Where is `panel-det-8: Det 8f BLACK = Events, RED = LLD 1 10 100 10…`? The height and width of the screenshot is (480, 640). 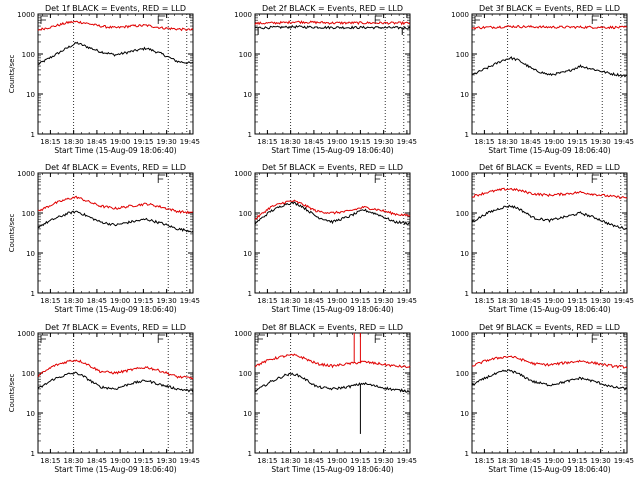 panel-det-8: Det 8f BLACK = Events, RED = LLD 1 10 100 10… is located at coordinates (325, 398).